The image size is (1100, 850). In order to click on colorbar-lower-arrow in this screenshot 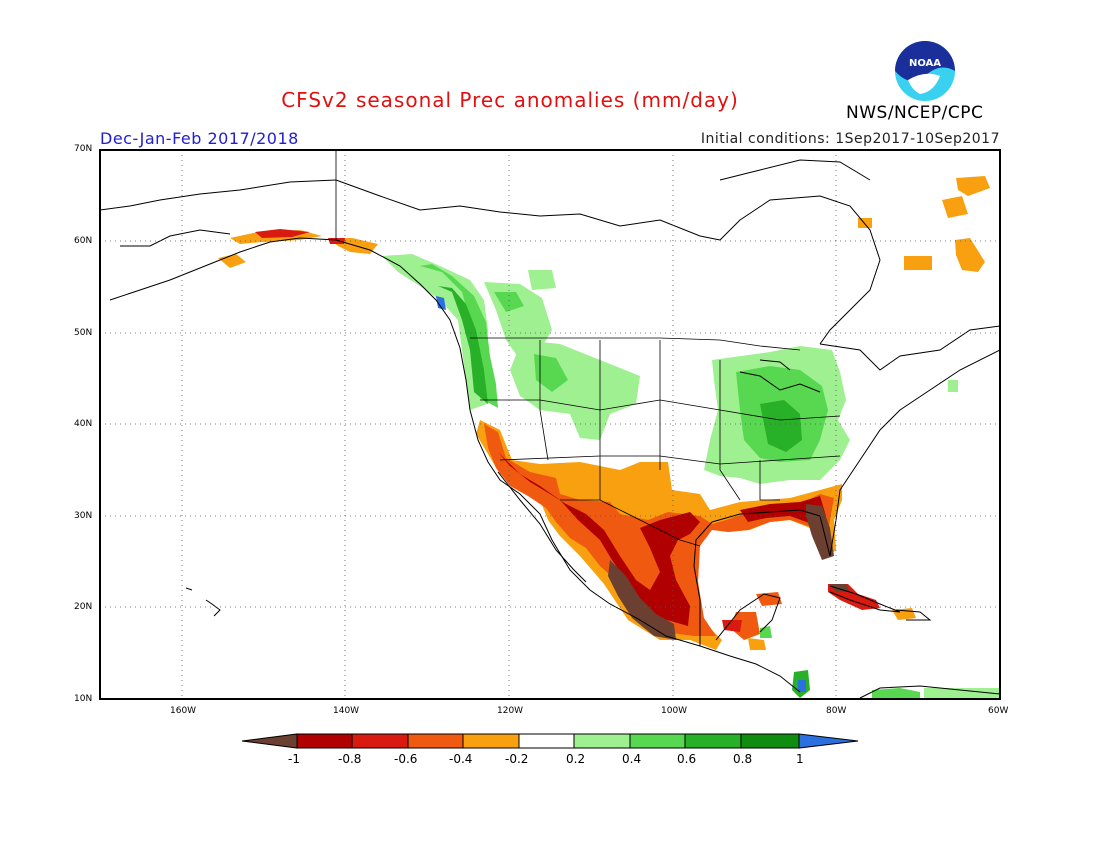, I will do `click(269, 741)`.